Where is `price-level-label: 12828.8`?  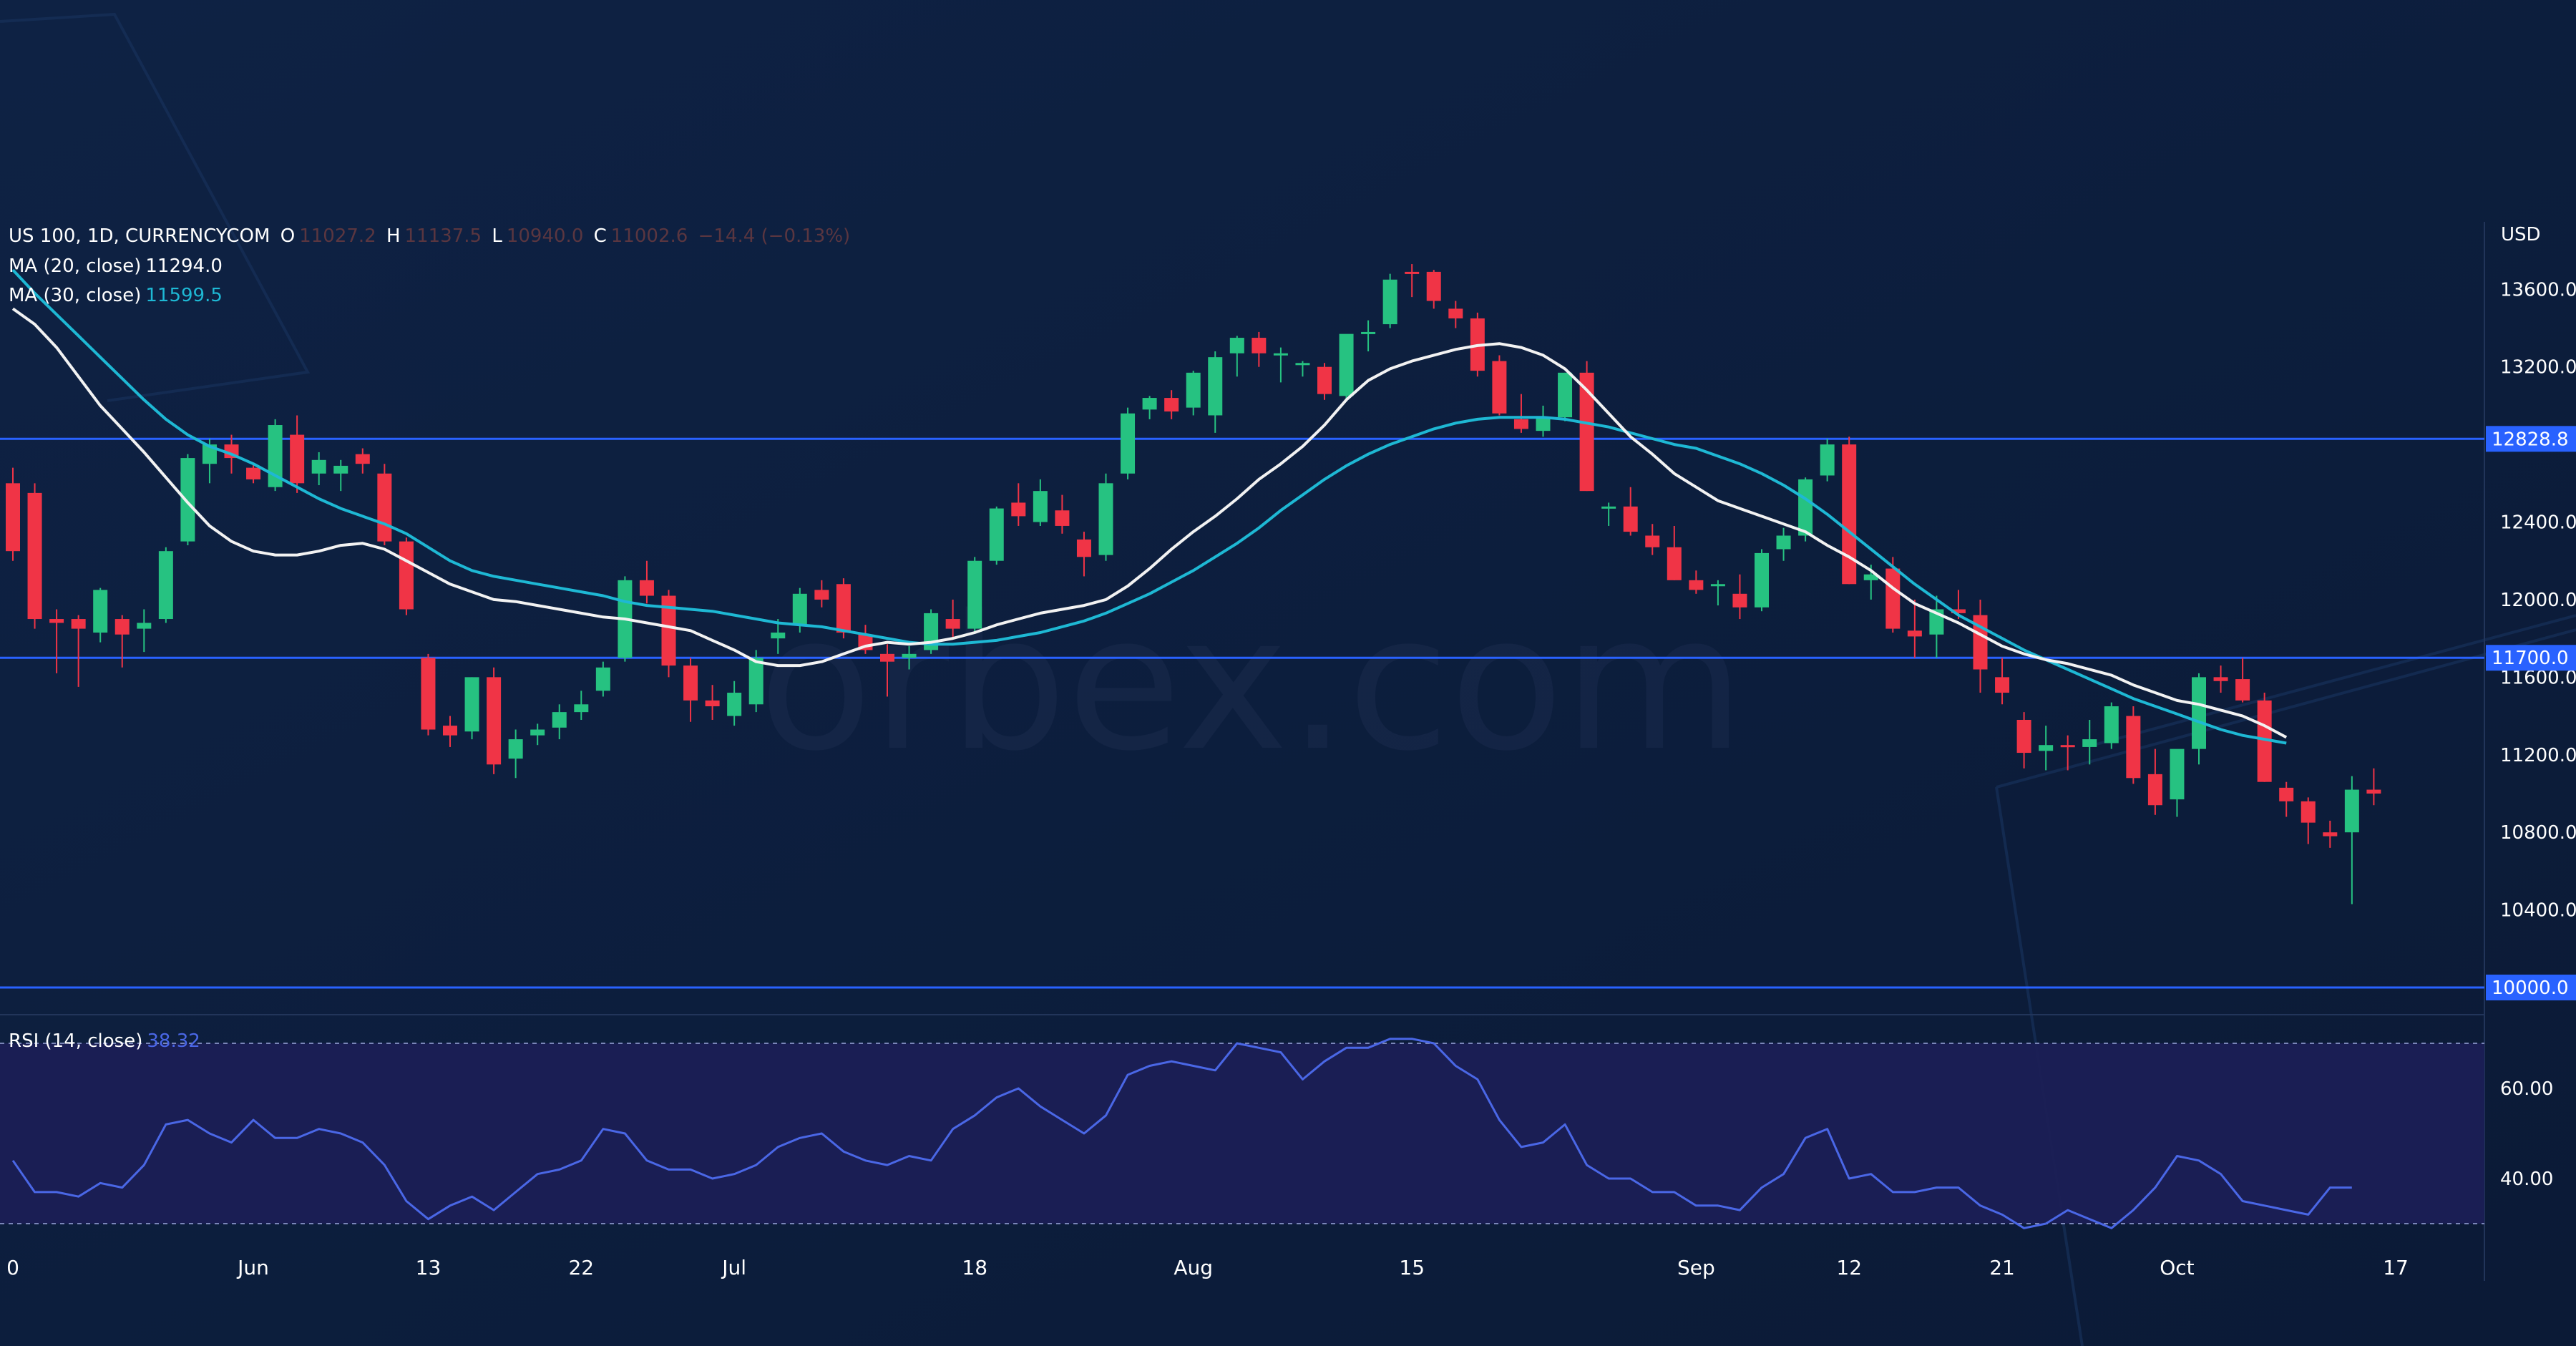
price-level-label: 12828.8 is located at coordinates (2530, 439).